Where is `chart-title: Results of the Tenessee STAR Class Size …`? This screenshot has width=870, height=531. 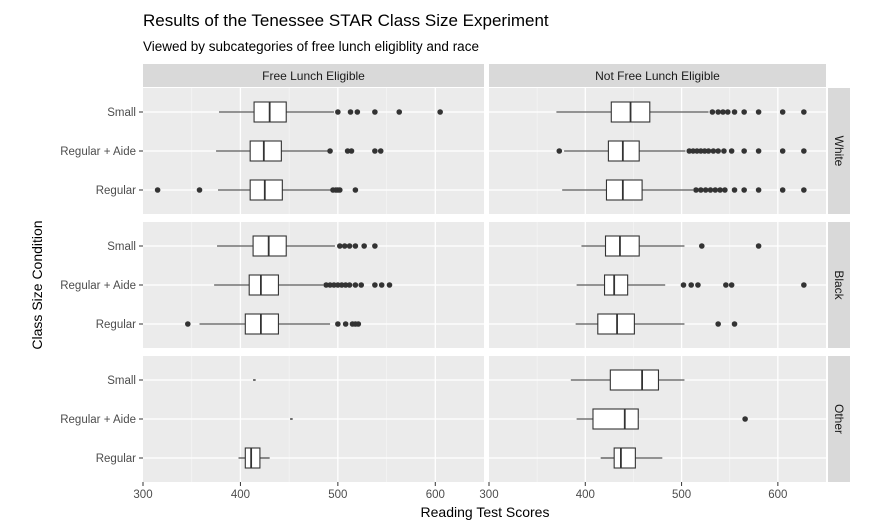 chart-title: Results of the Tenessee STAR Class Size … is located at coordinates (346, 20).